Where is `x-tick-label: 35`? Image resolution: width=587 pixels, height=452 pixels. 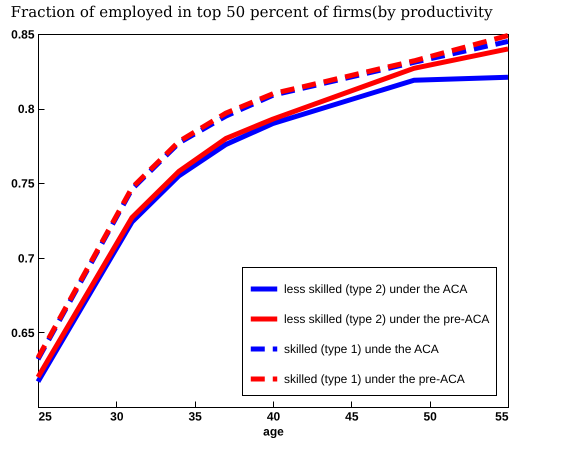
x-tick-label: 35 is located at coordinates (195, 417).